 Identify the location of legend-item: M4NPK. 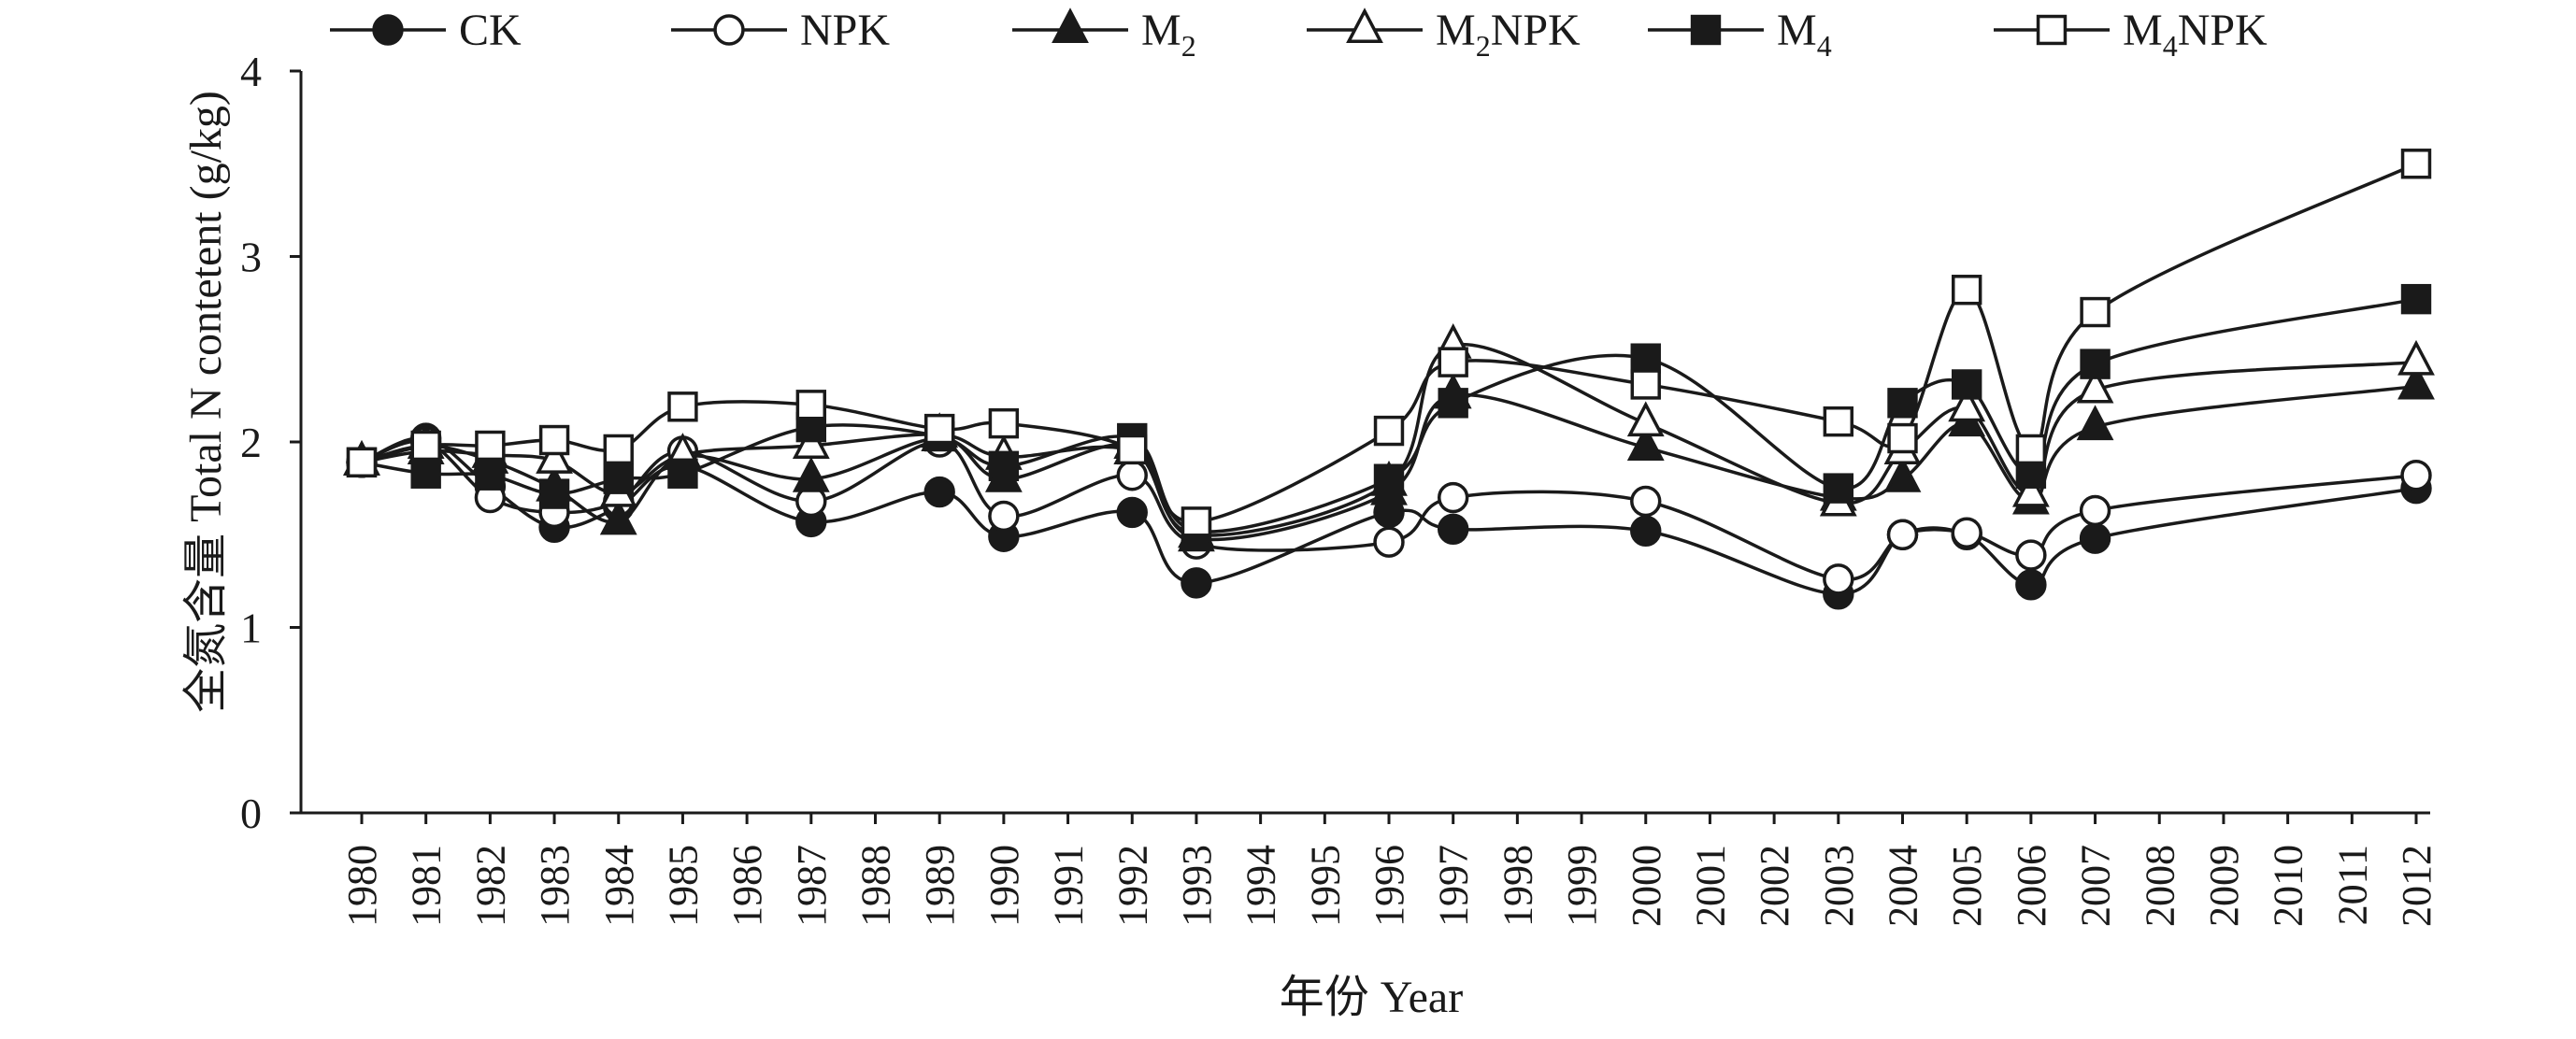
(2131, 34).